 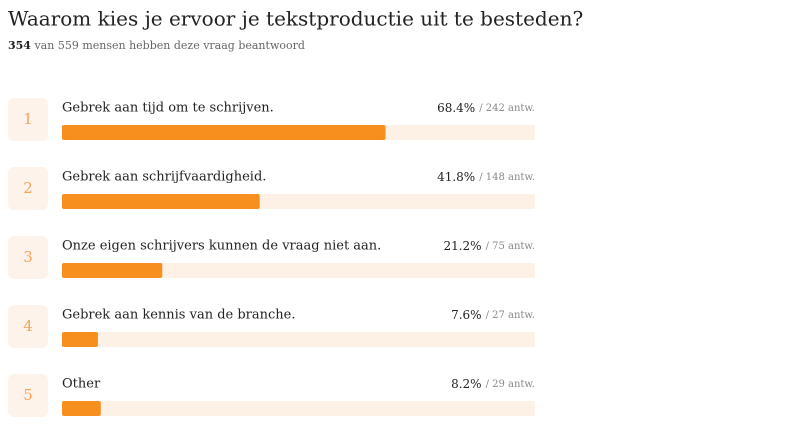 I want to click on answer-label: / 242 antw., so click(x=507, y=108).